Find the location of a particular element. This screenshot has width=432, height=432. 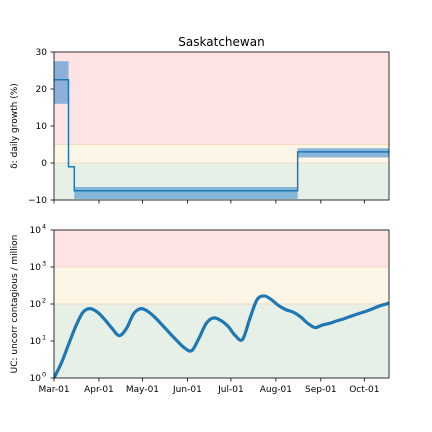

contagious-y-tick-exponent: 2 is located at coordinates (44, 301).